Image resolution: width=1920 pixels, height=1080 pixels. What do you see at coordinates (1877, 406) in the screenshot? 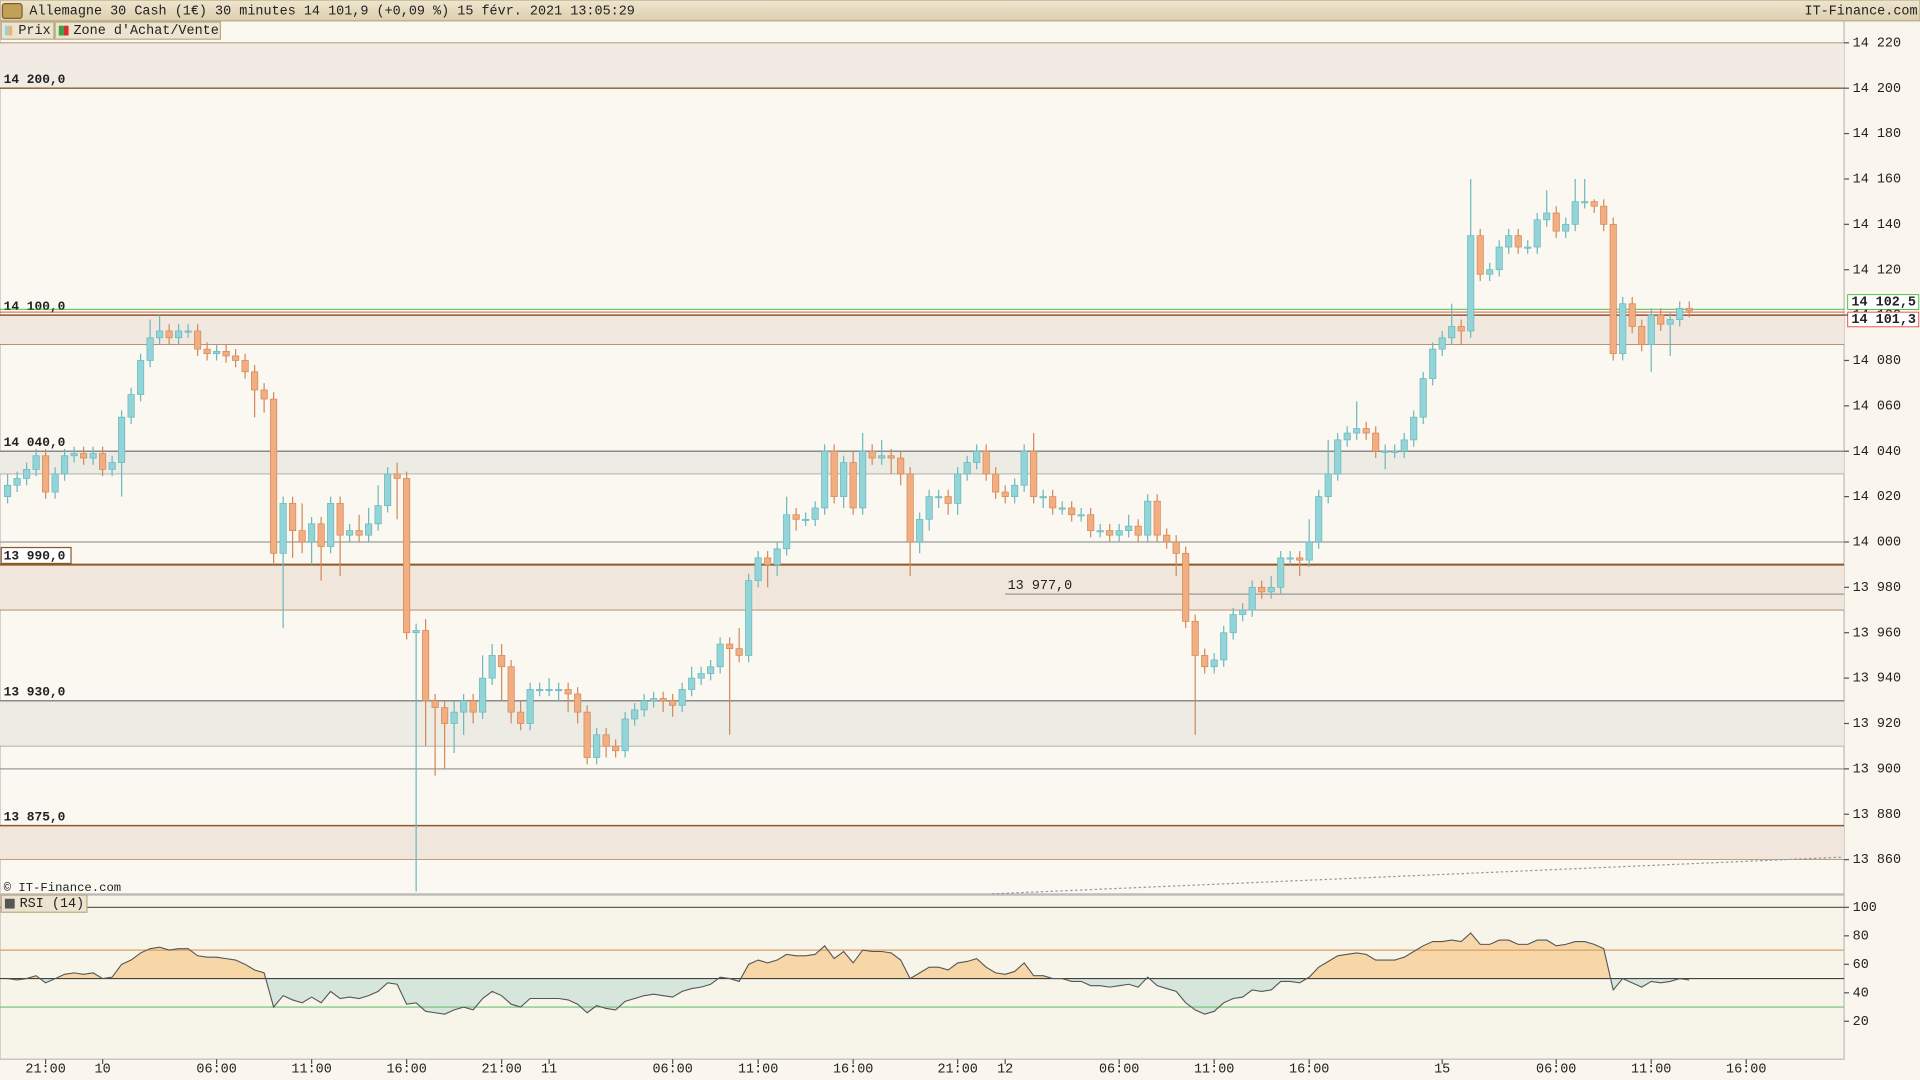
I see `y-tick-label: 14 060` at bounding box center [1877, 406].